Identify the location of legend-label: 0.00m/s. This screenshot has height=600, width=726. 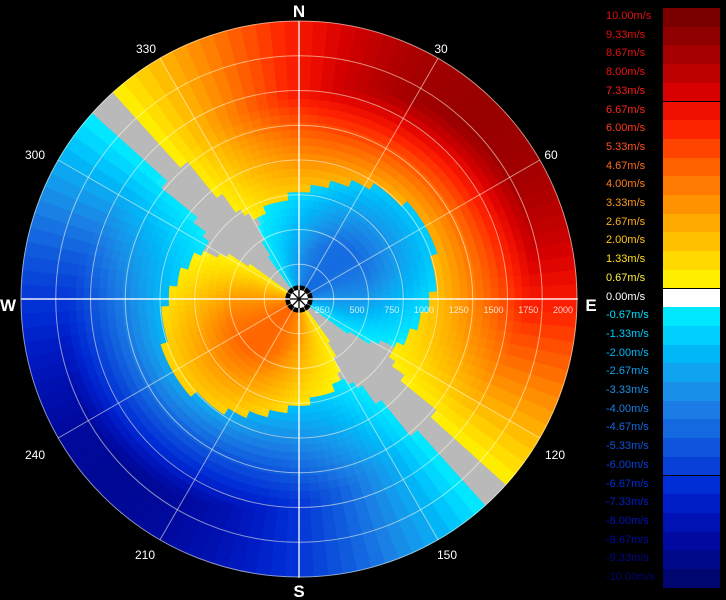
(626, 296).